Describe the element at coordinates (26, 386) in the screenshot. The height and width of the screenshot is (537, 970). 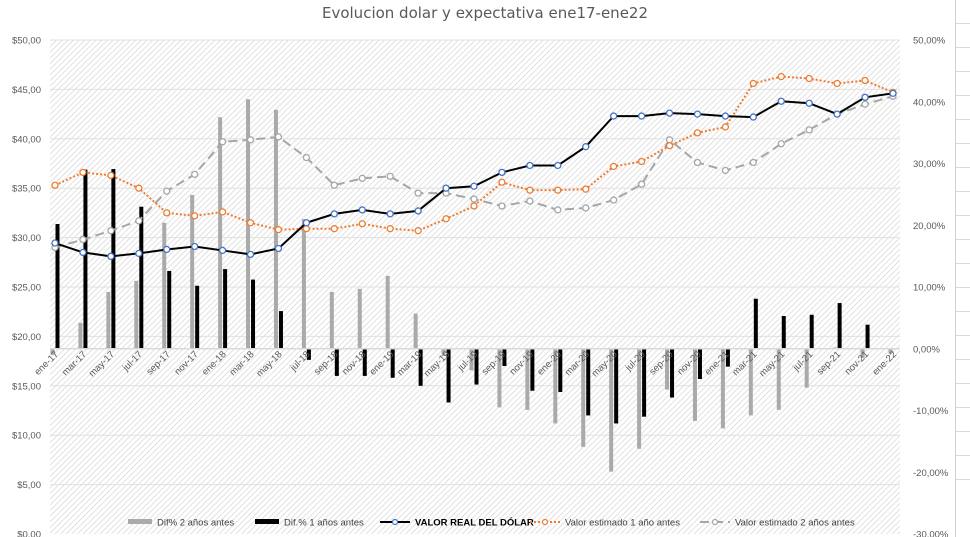
I see `left-tick-label: $15,00` at that location.